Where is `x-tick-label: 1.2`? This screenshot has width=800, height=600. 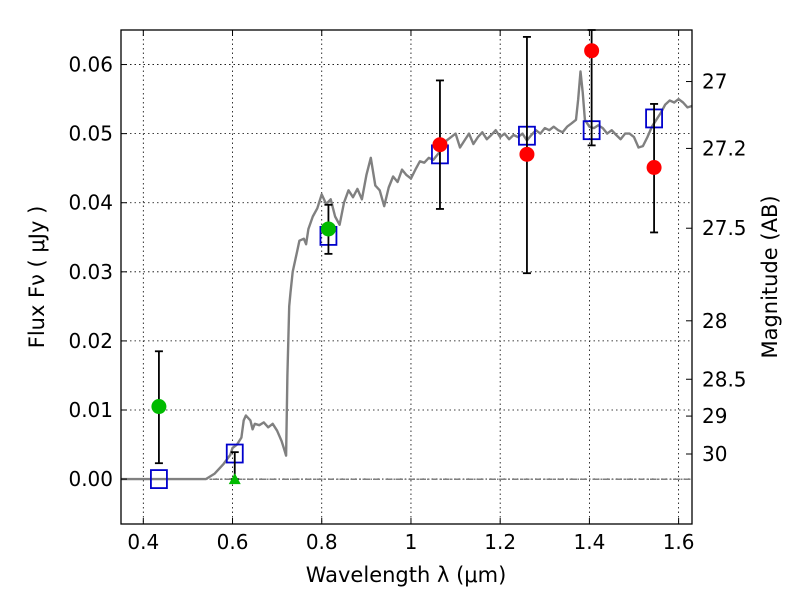 x-tick-label: 1.2 is located at coordinates (500, 542).